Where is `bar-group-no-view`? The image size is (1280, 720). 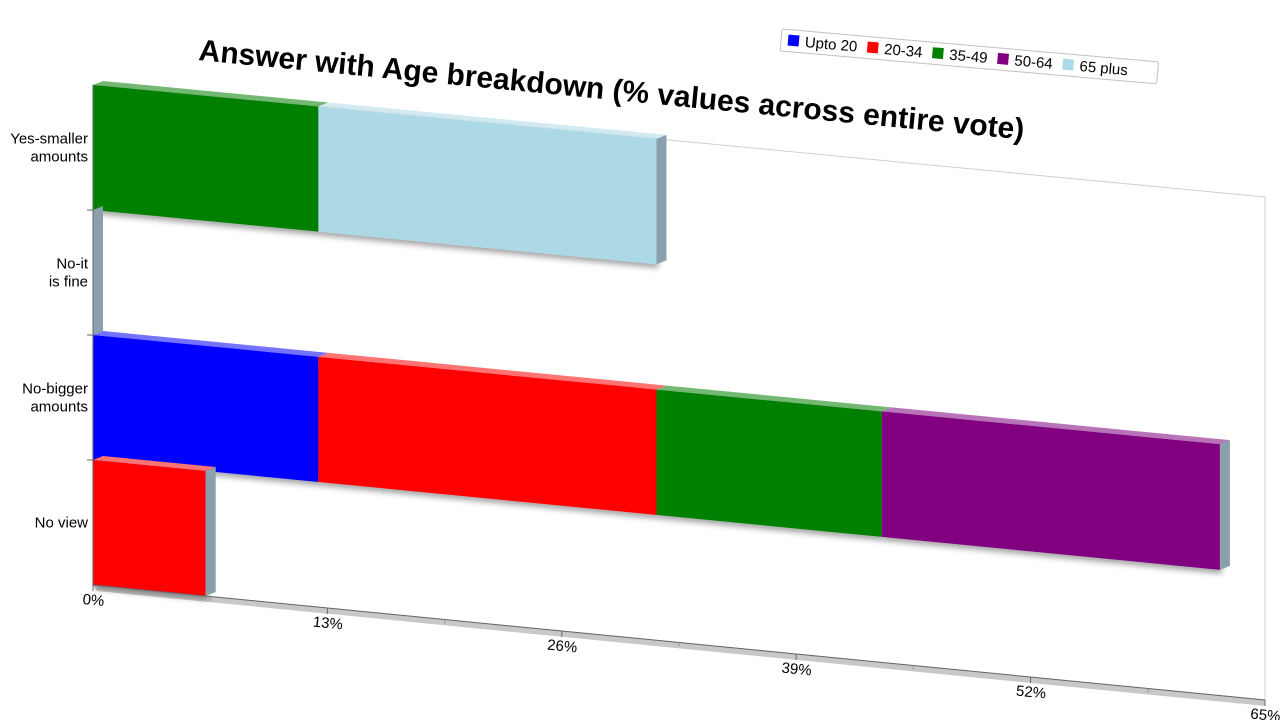
bar-group-no-view is located at coordinates (154, 526).